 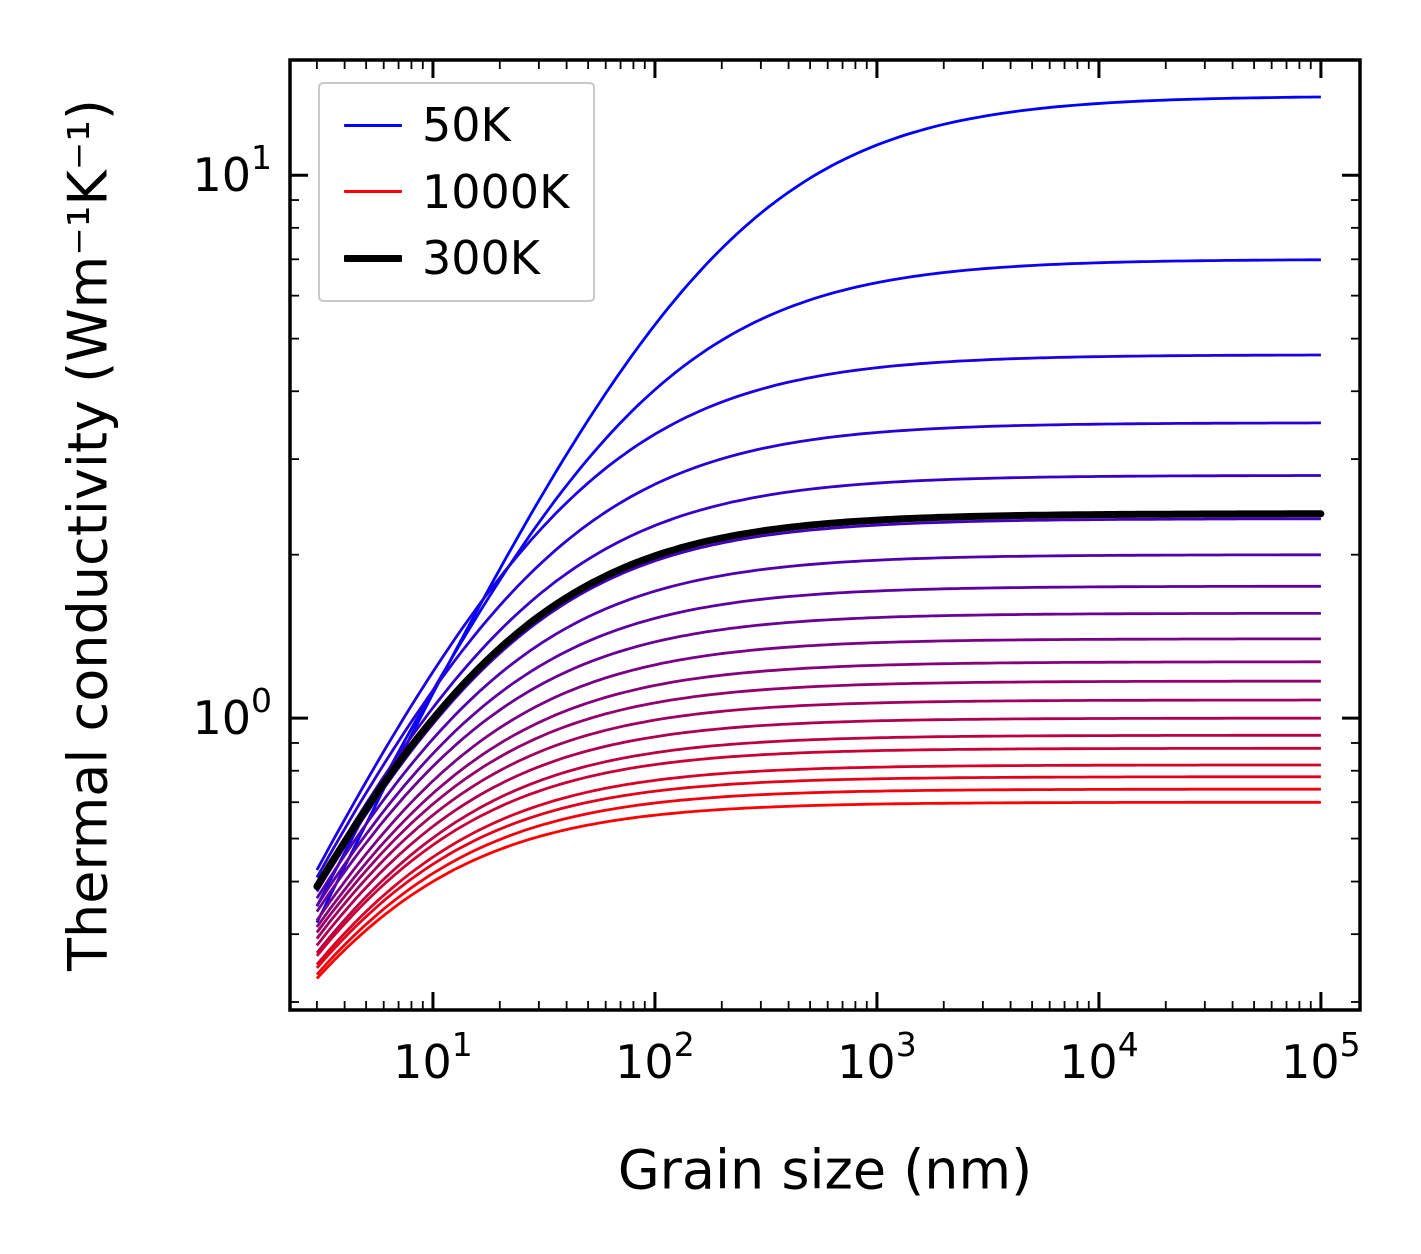 I want to click on tick-label: 10⁴, so click(x=1099, y=1057).